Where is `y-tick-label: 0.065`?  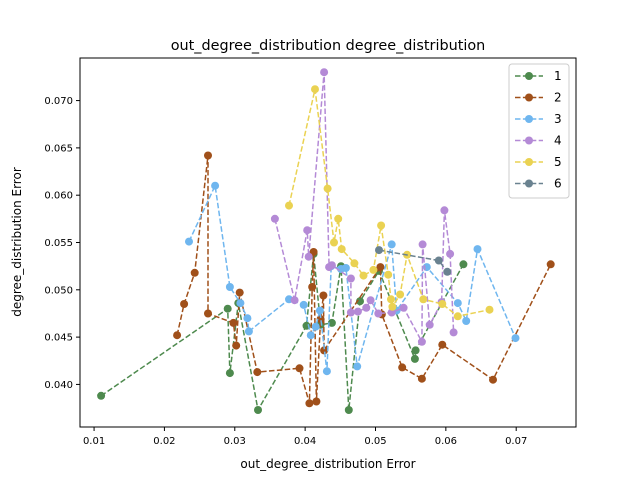
y-tick-label: 0.065 is located at coordinates (58, 148).